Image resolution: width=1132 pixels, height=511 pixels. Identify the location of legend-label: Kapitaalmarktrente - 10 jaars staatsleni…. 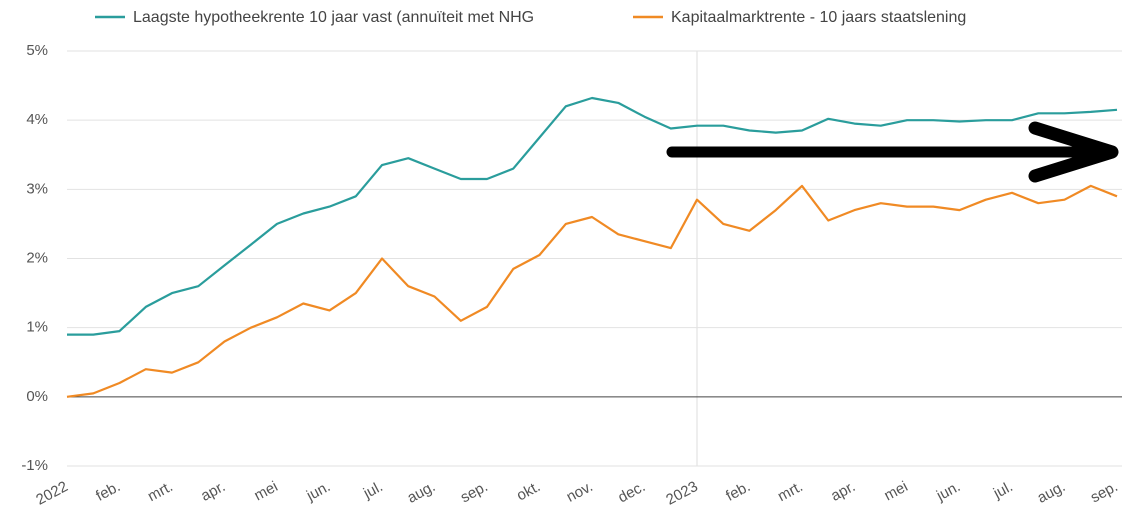
(818, 17).